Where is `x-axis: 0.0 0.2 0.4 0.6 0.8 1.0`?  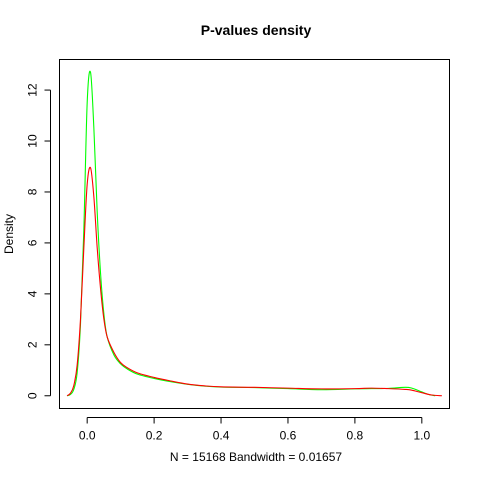 x-axis: 0.0 0.2 0.4 0.6 0.8 1.0 is located at coordinates (254, 430).